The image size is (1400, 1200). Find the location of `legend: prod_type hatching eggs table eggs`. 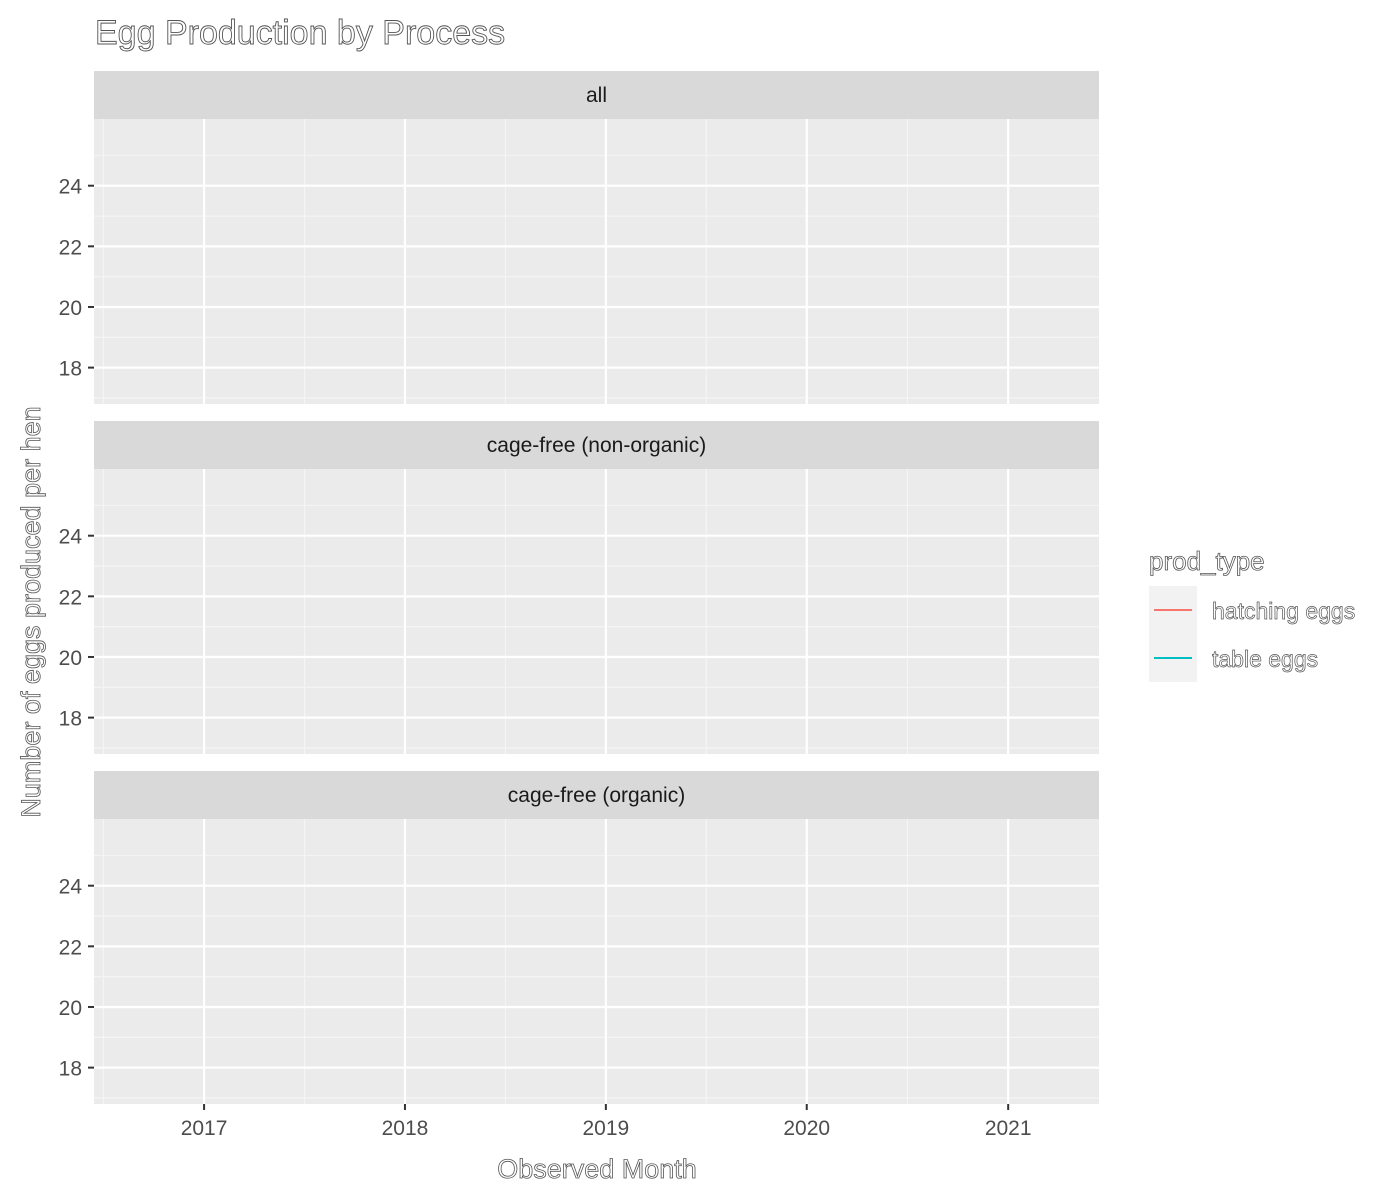

legend: prod_type hatching eggs table eggs is located at coordinates (1252, 614).